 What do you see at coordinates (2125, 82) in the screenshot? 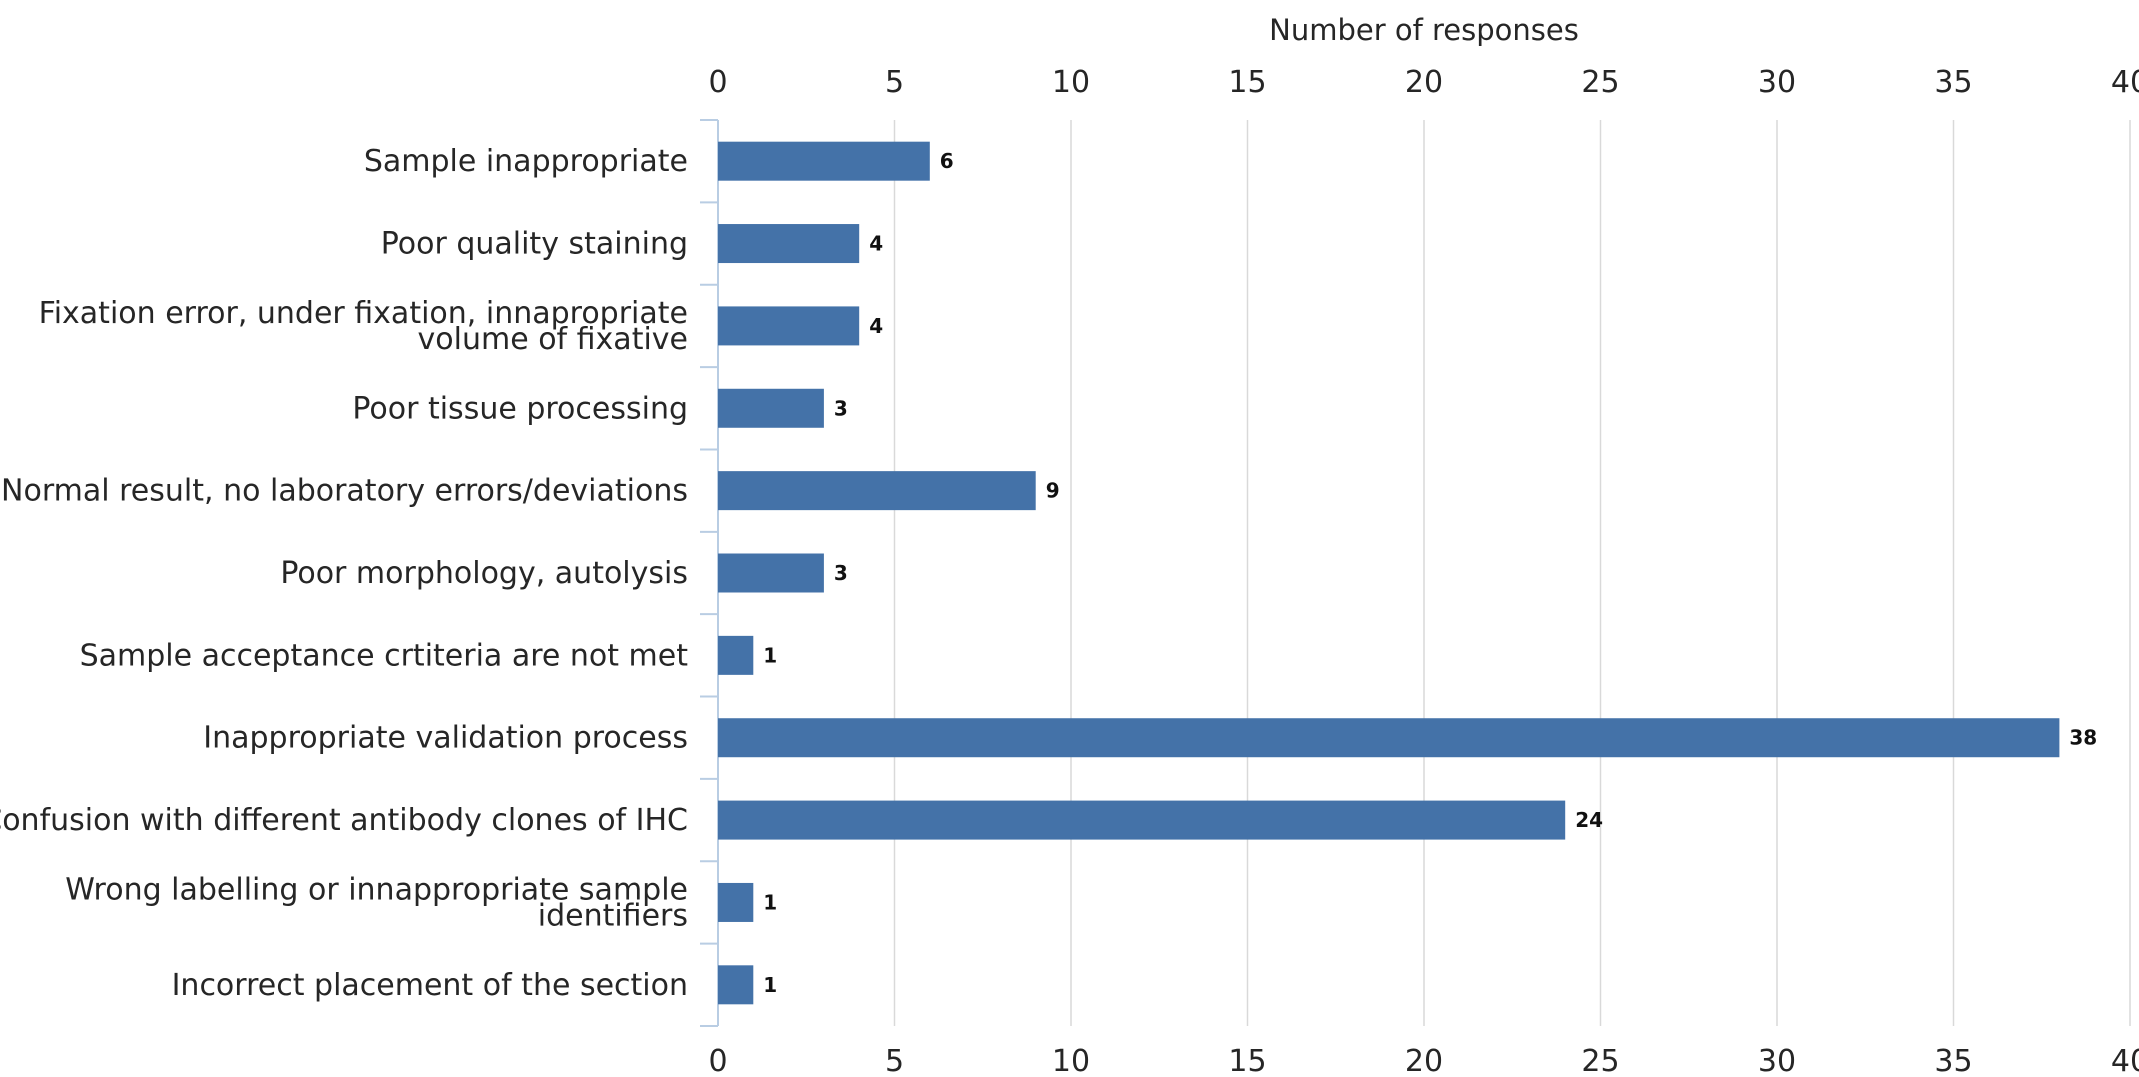
I see `x-tick-label-top: 40` at bounding box center [2125, 82].